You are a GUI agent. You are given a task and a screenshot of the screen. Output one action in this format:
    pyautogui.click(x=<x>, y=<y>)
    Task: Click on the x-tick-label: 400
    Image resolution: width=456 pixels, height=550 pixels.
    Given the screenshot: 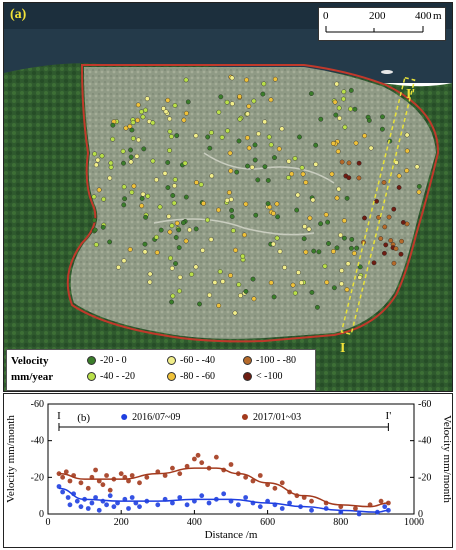 What is the action you would take?
    pyautogui.click(x=194, y=522)
    